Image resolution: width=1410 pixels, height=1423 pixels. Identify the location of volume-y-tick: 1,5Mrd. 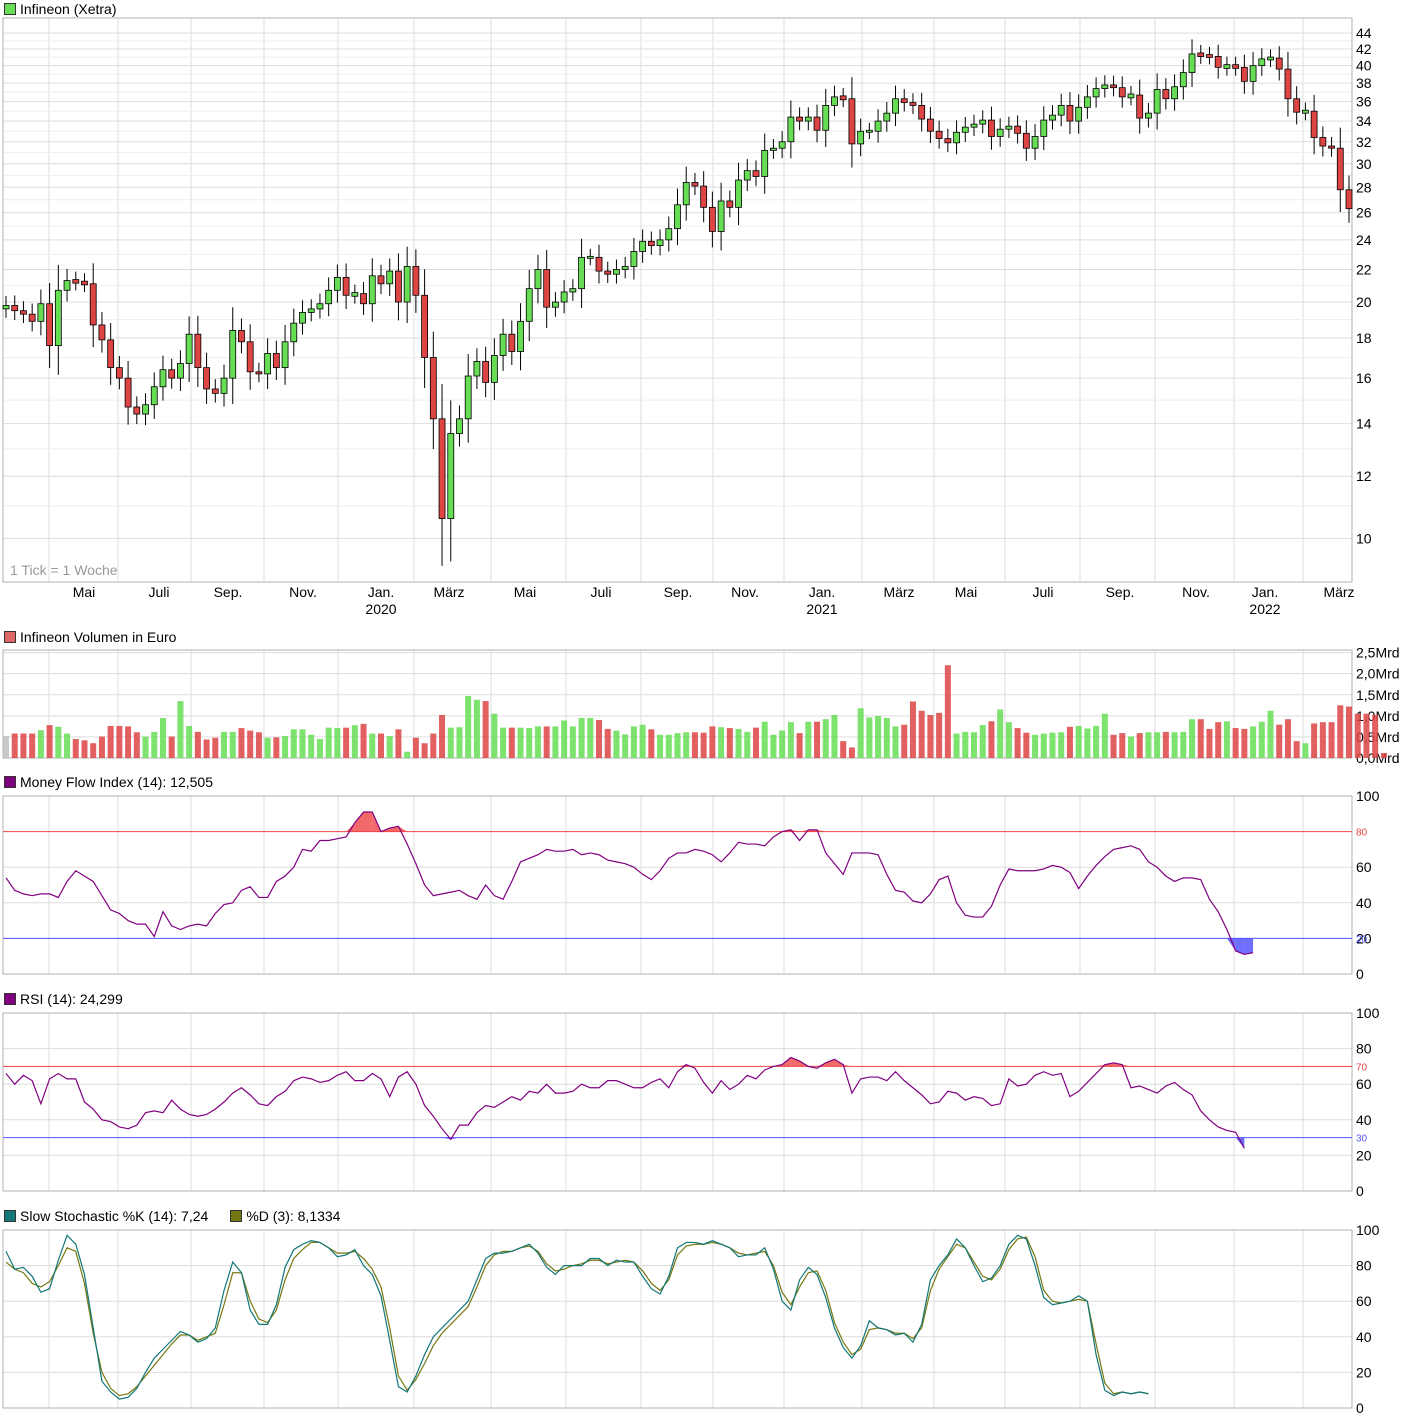
(1378, 695).